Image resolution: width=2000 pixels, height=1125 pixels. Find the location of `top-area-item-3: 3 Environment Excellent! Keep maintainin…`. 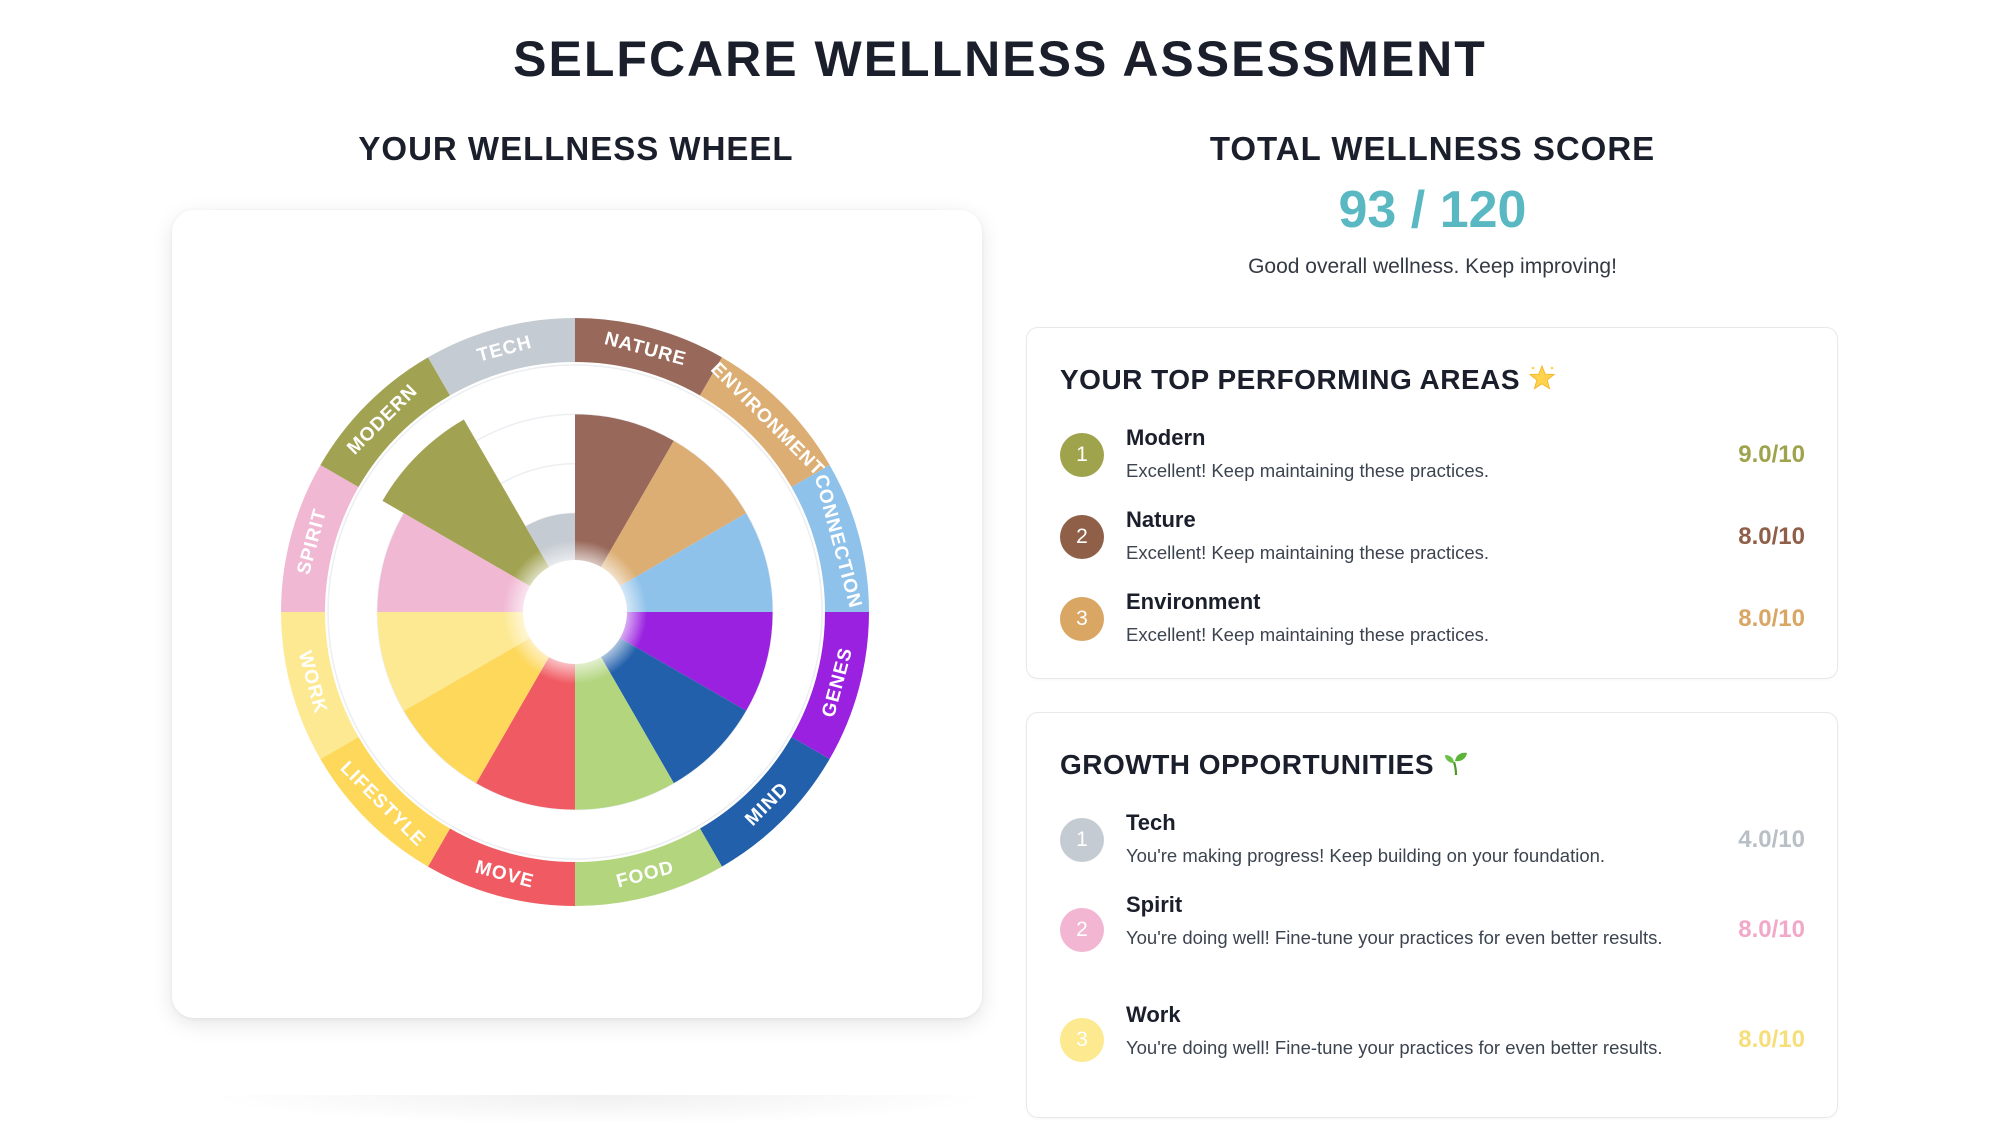

top-area-item-3: 3 Environment Excellent! Keep maintainin… is located at coordinates (1432, 619).